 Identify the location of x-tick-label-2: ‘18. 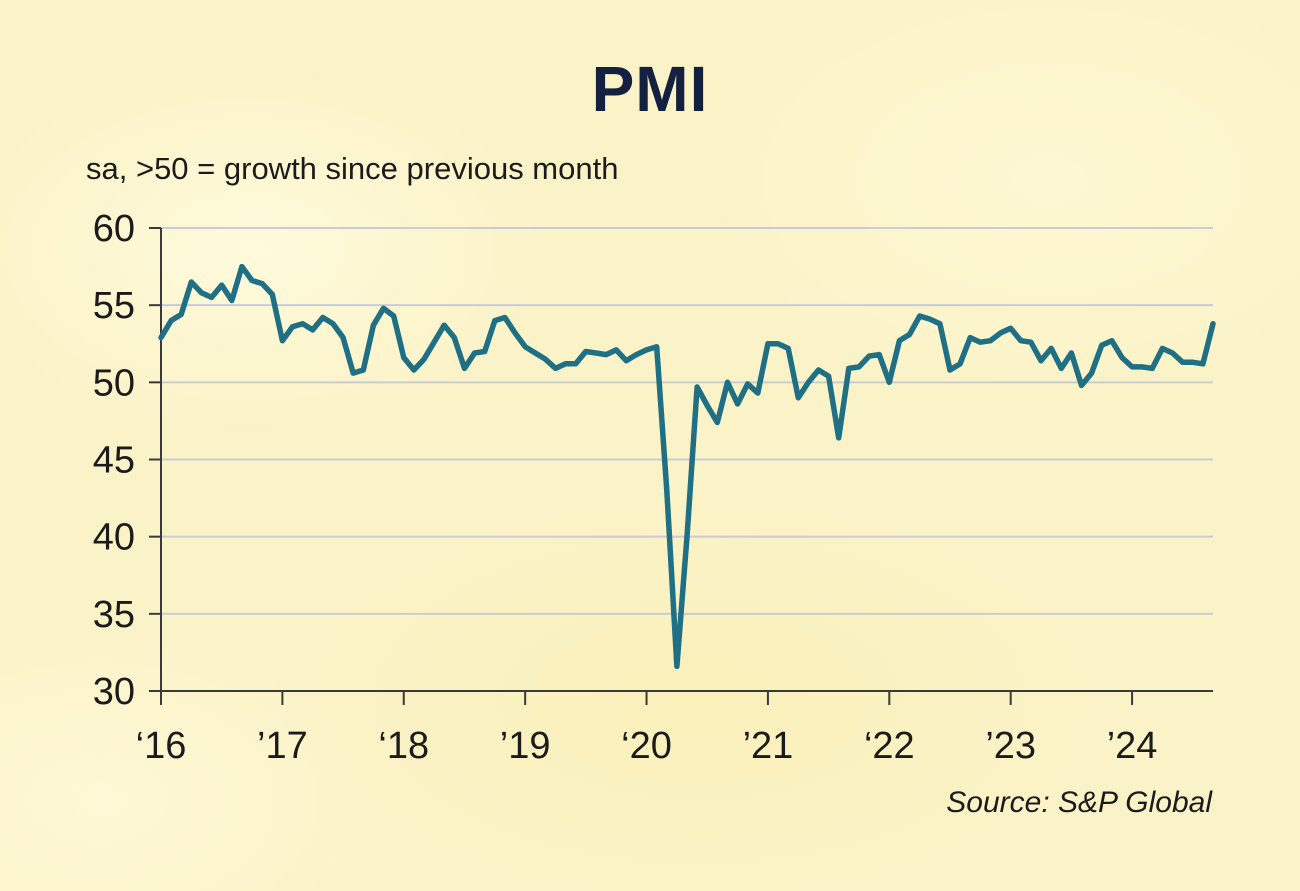
(403, 746).